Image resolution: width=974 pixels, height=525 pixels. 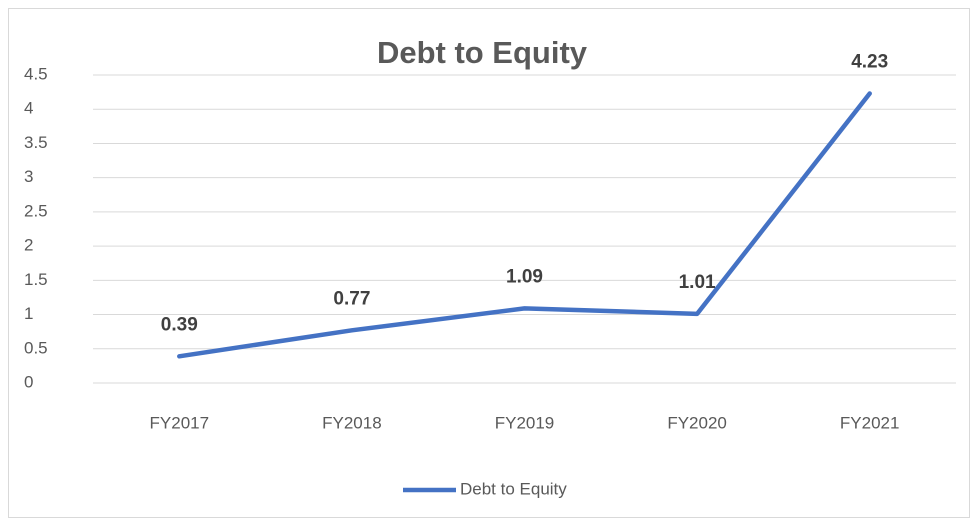 I want to click on y-tick-label: 4, so click(x=28, y=108).